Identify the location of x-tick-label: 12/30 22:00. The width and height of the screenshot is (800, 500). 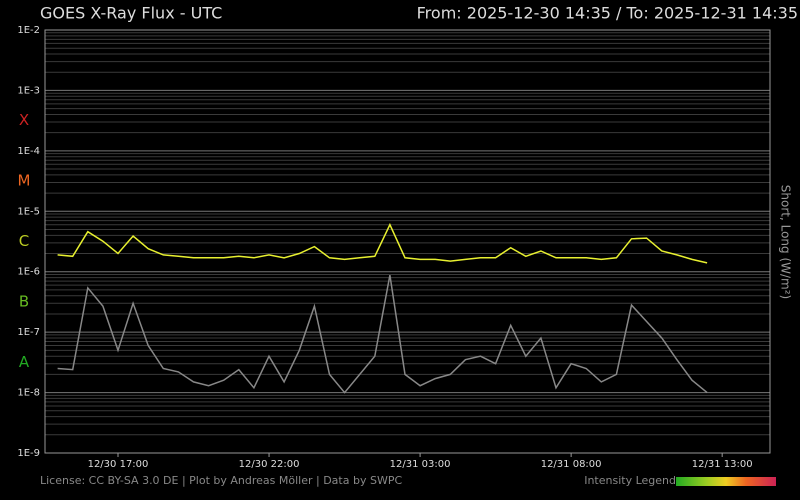
(269, 464).